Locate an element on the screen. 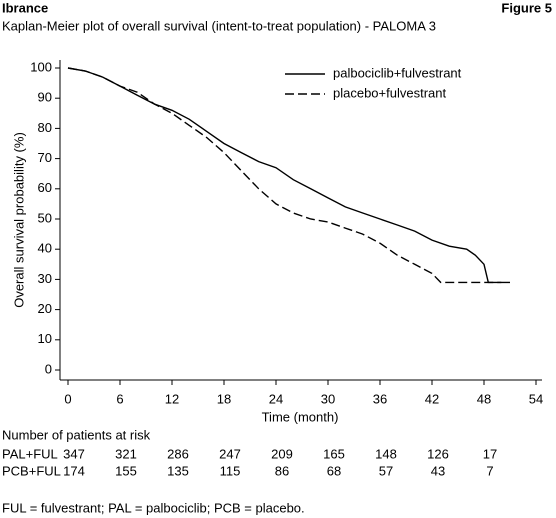  risk-count: 7 is located at coordinates (489, 470).